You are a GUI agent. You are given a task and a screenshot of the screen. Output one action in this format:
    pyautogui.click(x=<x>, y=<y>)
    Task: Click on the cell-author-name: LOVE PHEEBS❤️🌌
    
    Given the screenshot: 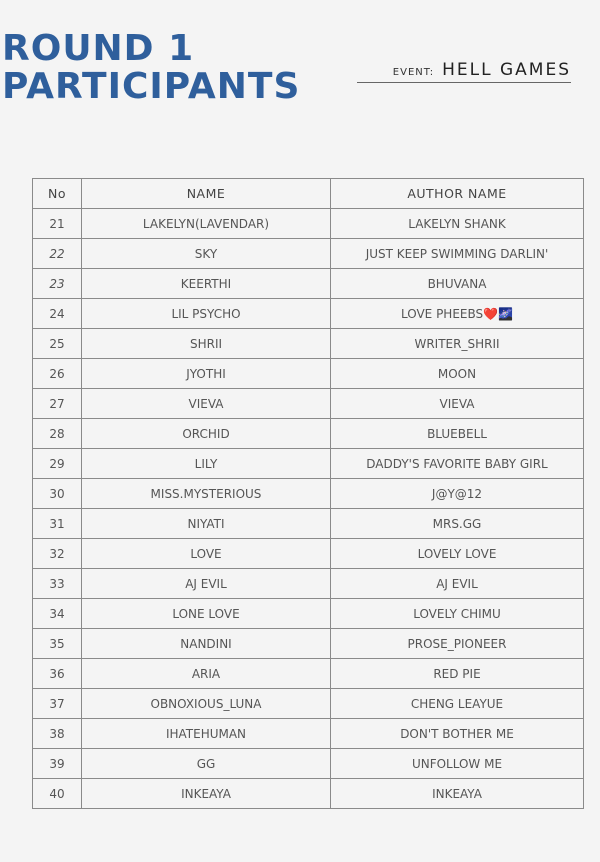 What is the action you would take?
    pyautogui.click(x=457, y=313)
    